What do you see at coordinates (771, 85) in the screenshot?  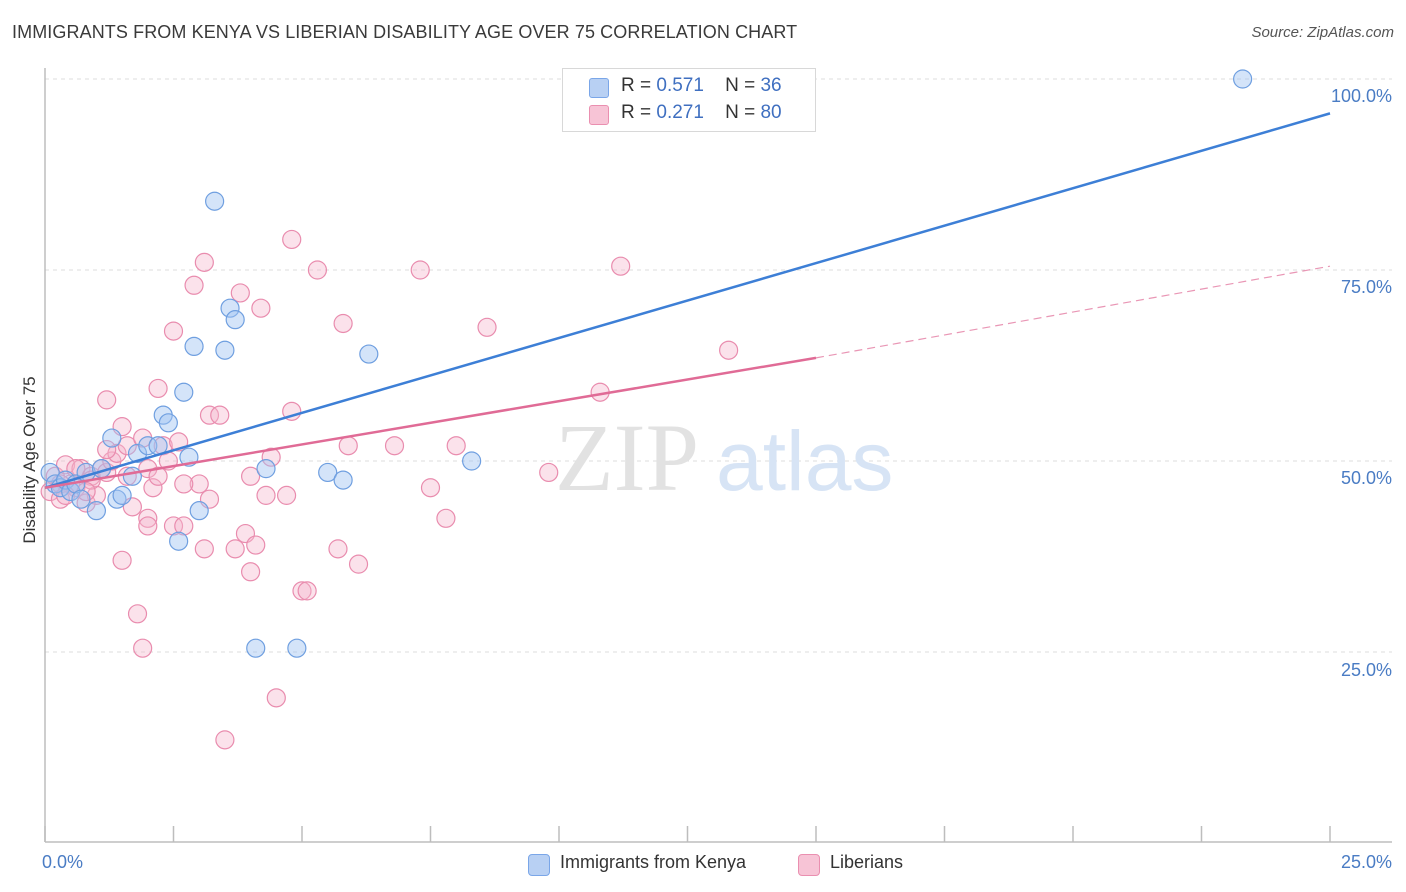 I see `legend-n-kenya: 36` at bounding box center [771, 85].